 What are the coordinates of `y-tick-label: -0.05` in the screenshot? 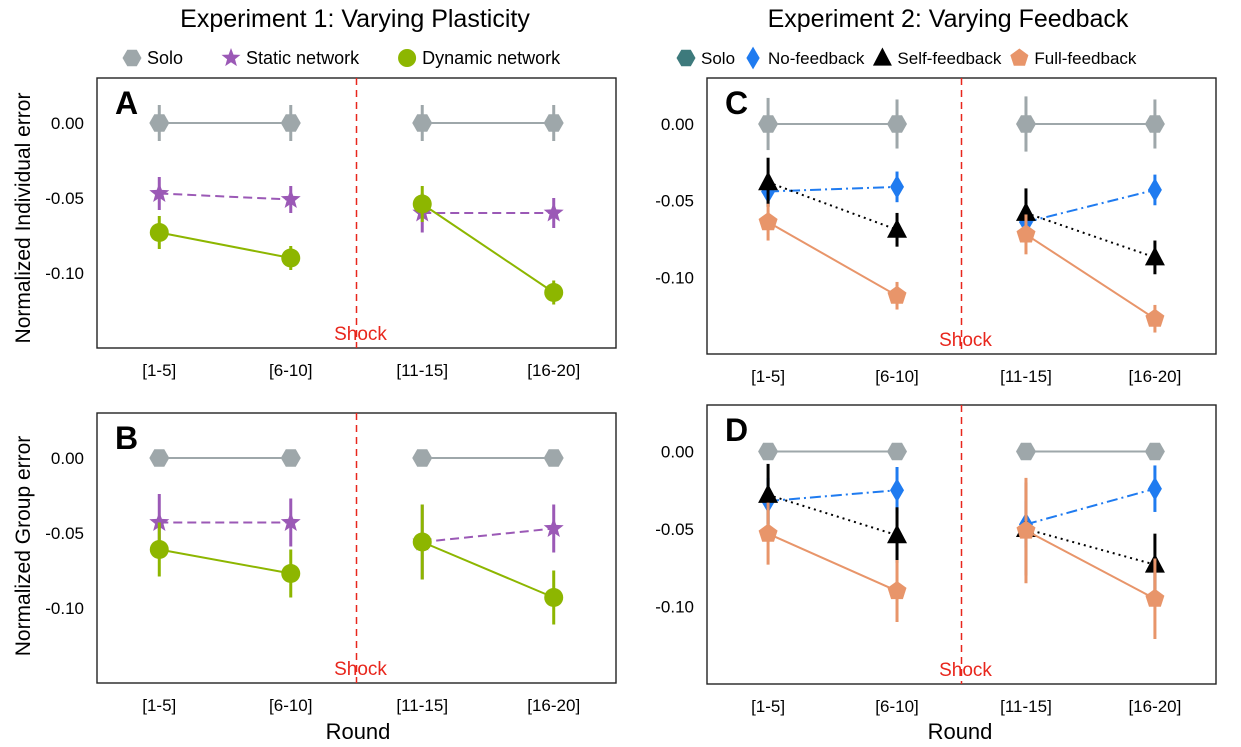 It's located at (64, 198).